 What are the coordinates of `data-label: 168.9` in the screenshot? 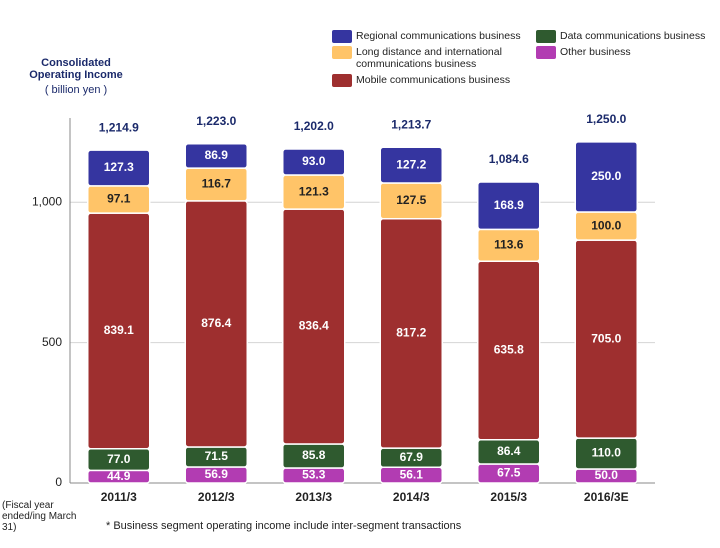 It's located at (509, 205).